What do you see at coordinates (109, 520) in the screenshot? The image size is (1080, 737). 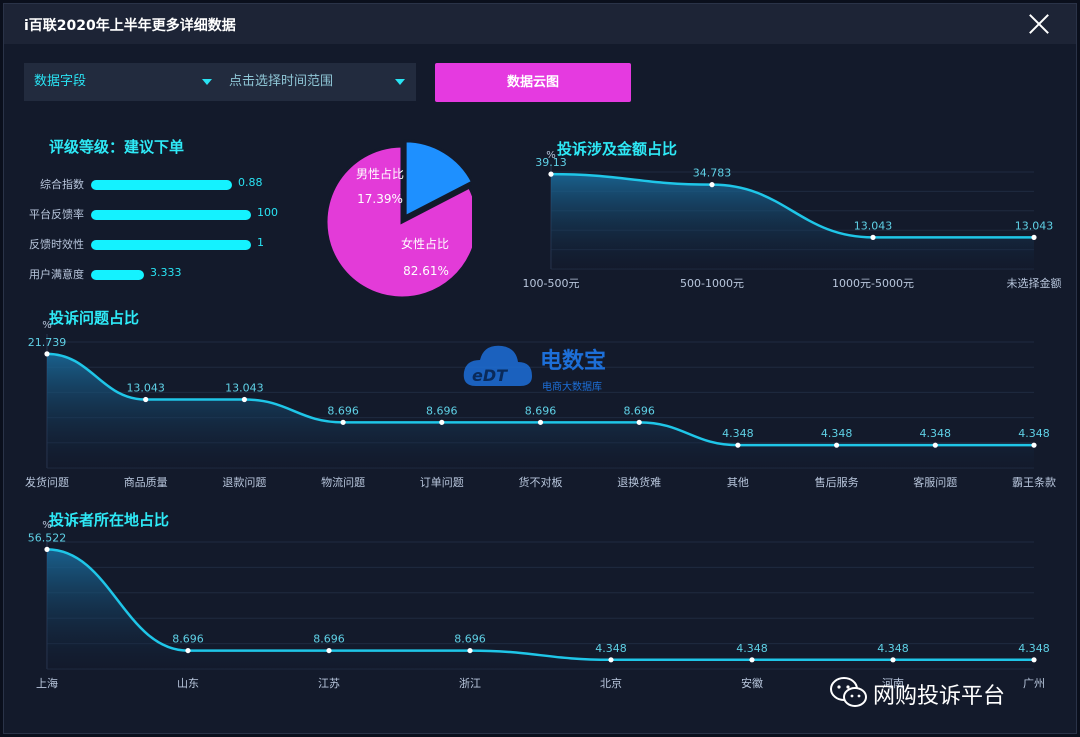 I see `location-chart-title: 投诉者所在地占比` at bounding box center [109, 520].